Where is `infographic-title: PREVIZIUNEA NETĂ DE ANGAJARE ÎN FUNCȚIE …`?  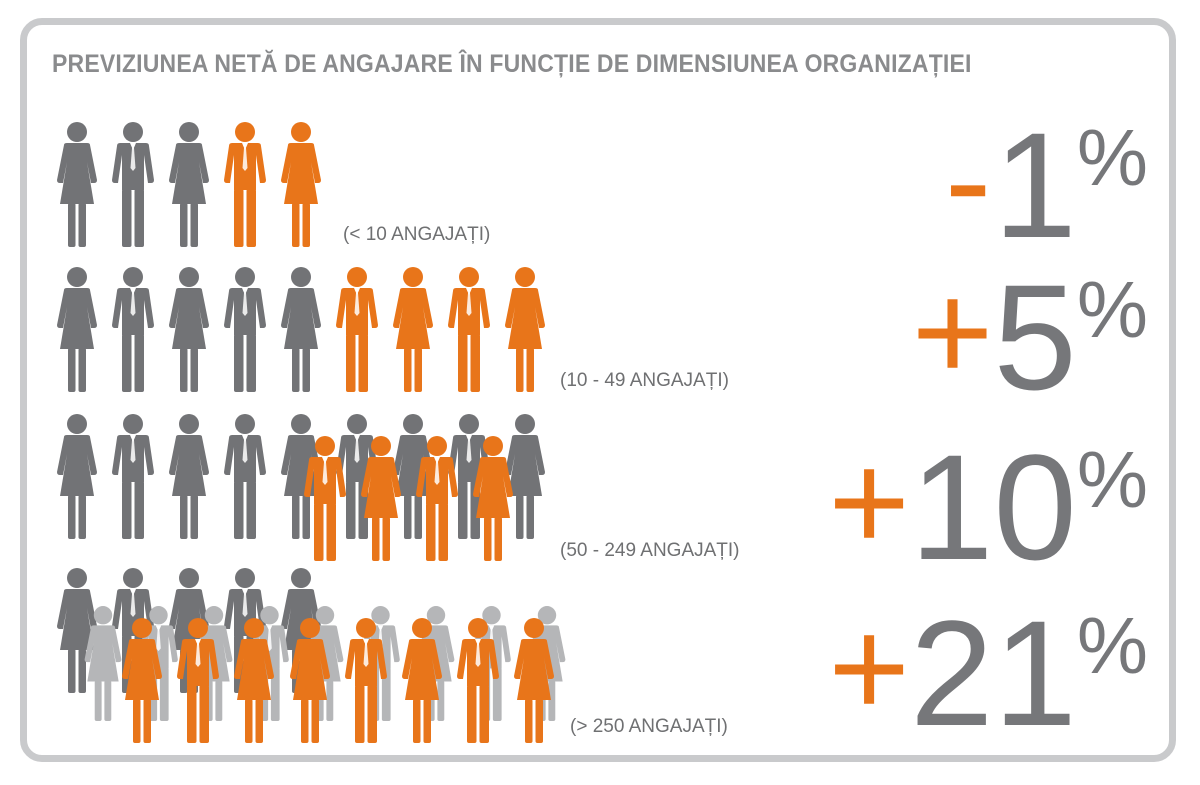
infographic-title: PREVIZIUNEA NETĂ DE ANGAJARE ÎN FUNCȚIE … is located at coordinates (512, 64).